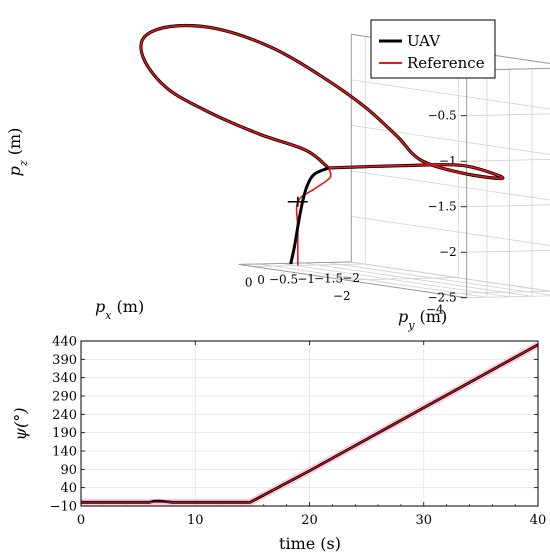 The image size is (550, 559). Describe the element at coordinates (313, 216) in the screenshot. I see `reference-takeoff-line` at that location.